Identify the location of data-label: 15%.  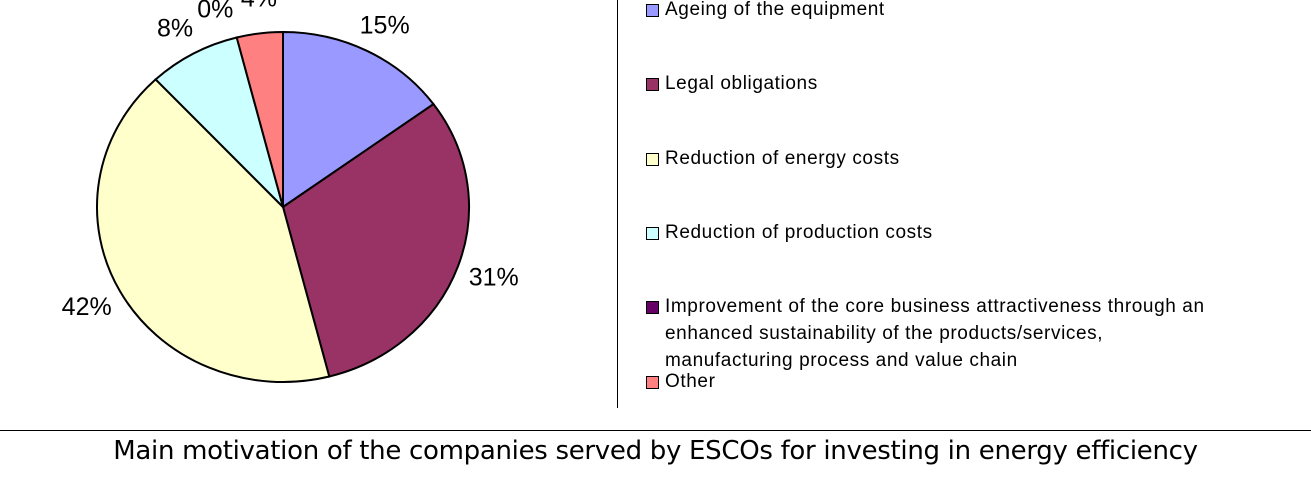
(385, 25).